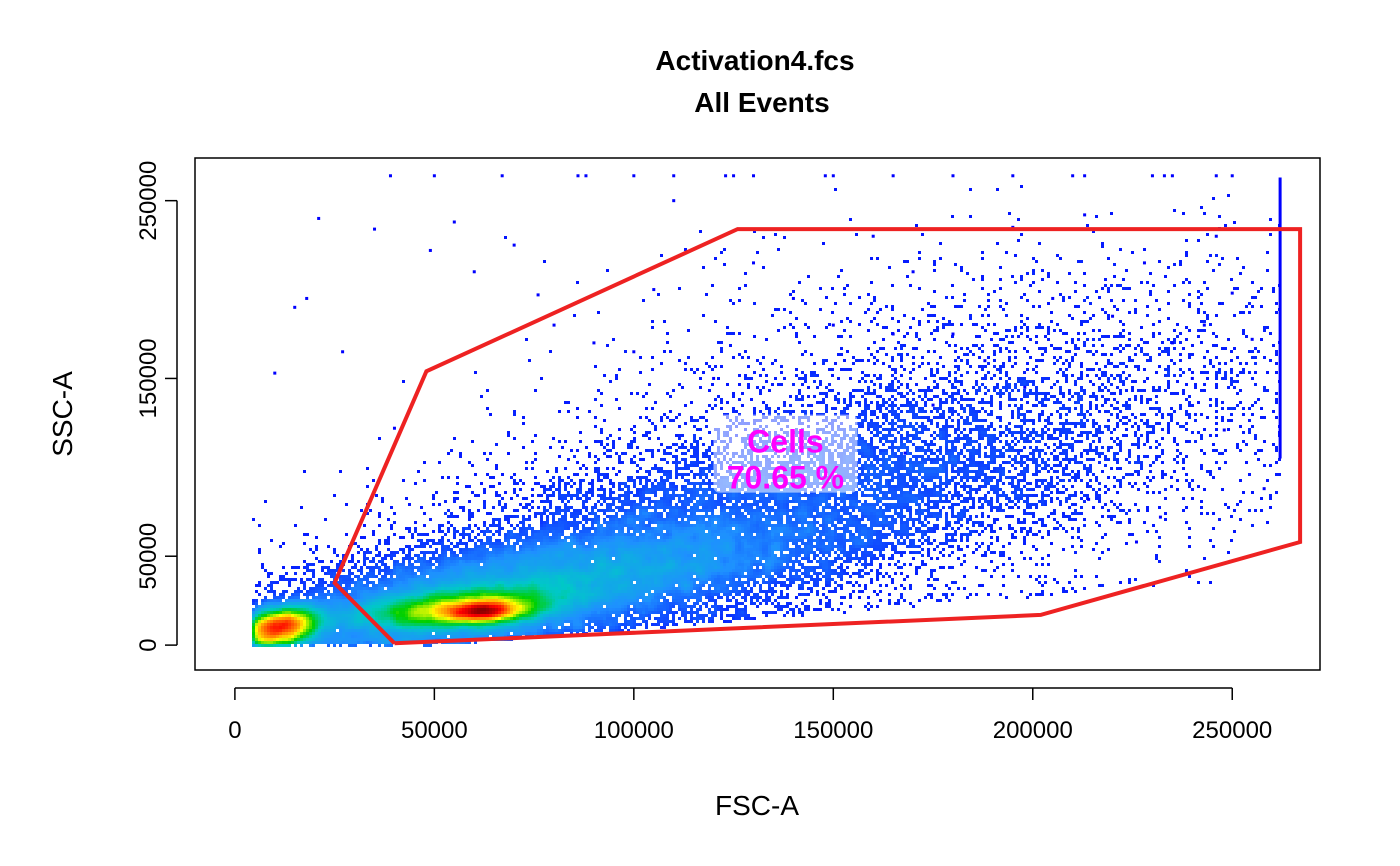 This screenshot has width=1400, height=866. Describe the element at coordinates (434, 730) in the screenshot. I see `x-tick-label: 50000` at that location.